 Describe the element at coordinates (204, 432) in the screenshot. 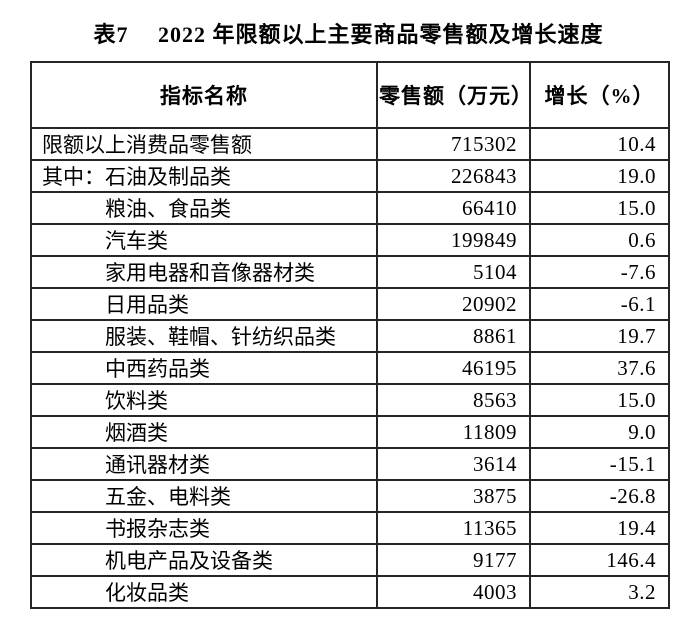

I see `row-indicator-name: 烟酒类` at that location.